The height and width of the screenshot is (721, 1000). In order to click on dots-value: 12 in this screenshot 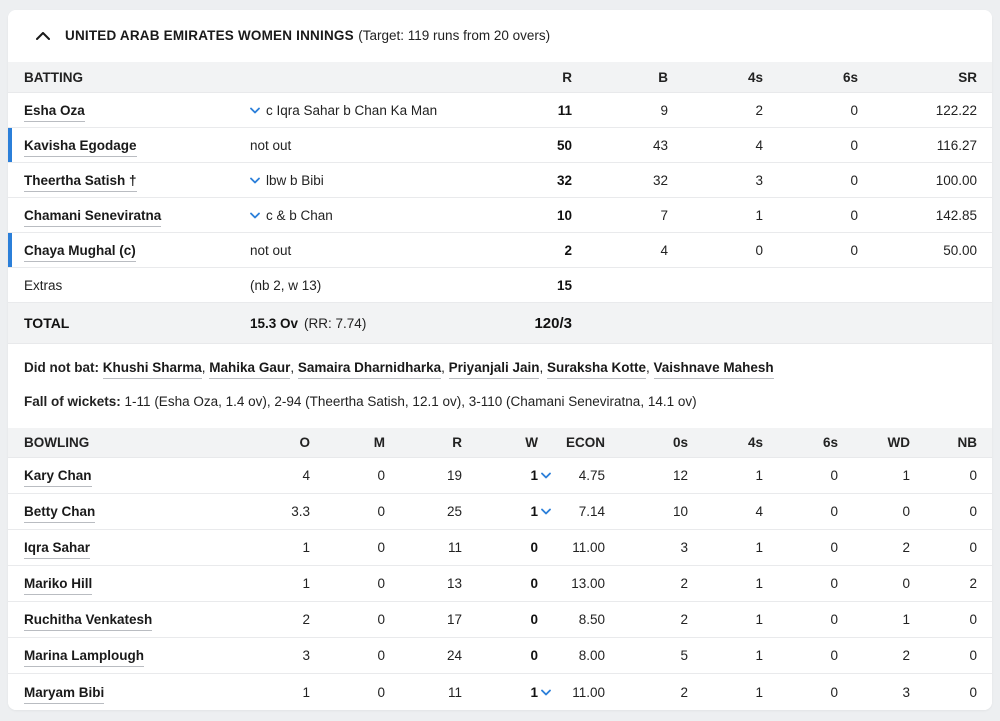, I will do `click(680, 475)`.